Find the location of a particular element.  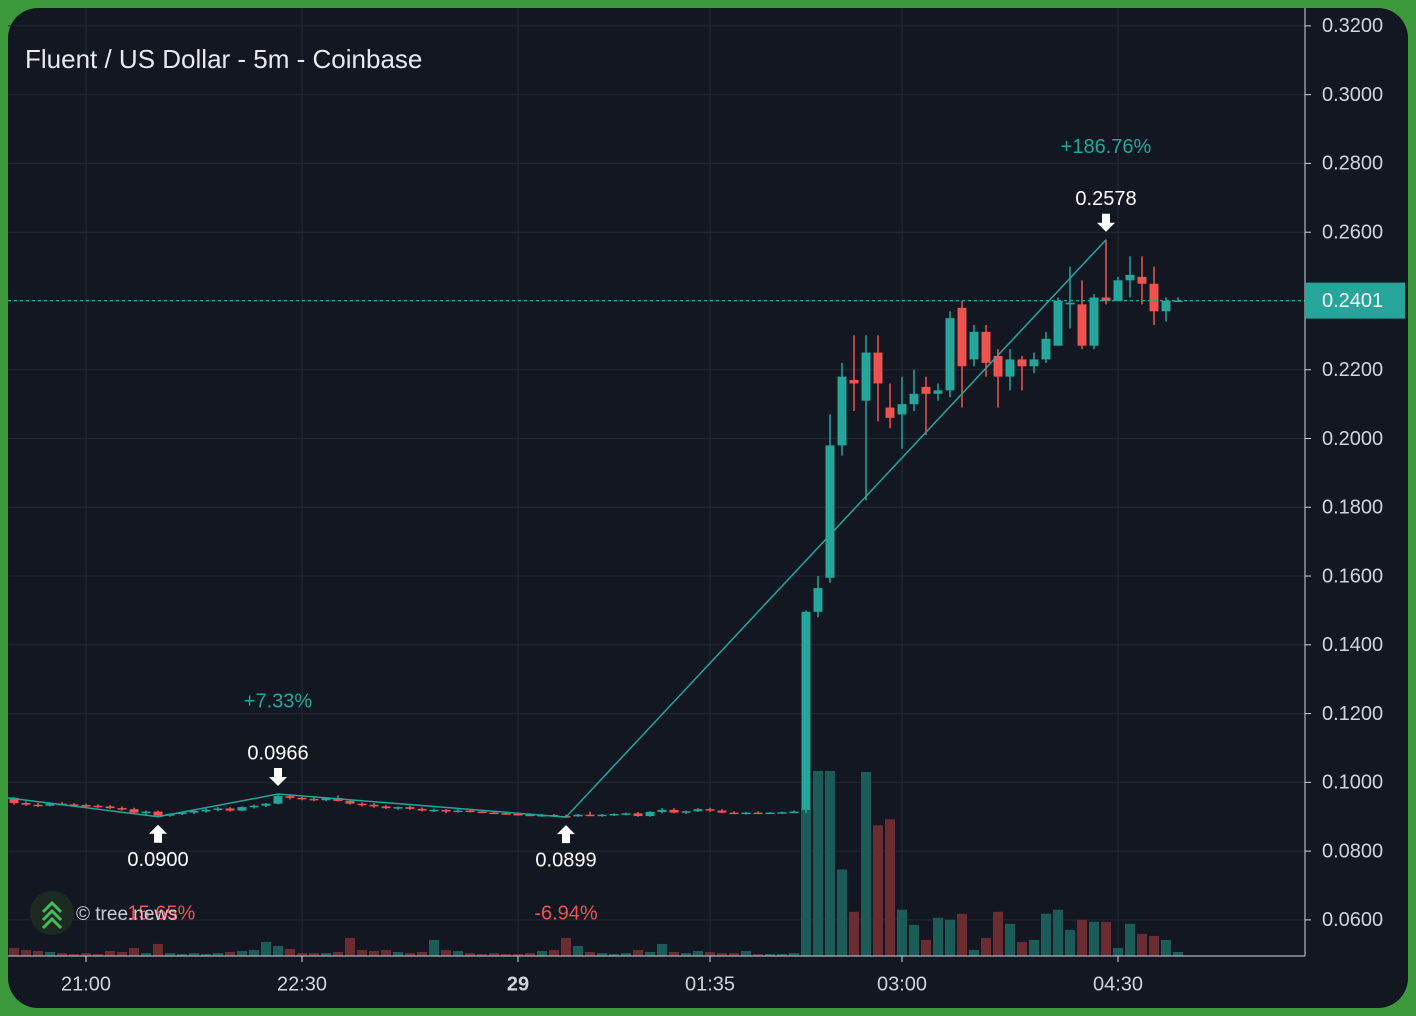

watermark-text: © tree.news is located at coordinates (127, 914).